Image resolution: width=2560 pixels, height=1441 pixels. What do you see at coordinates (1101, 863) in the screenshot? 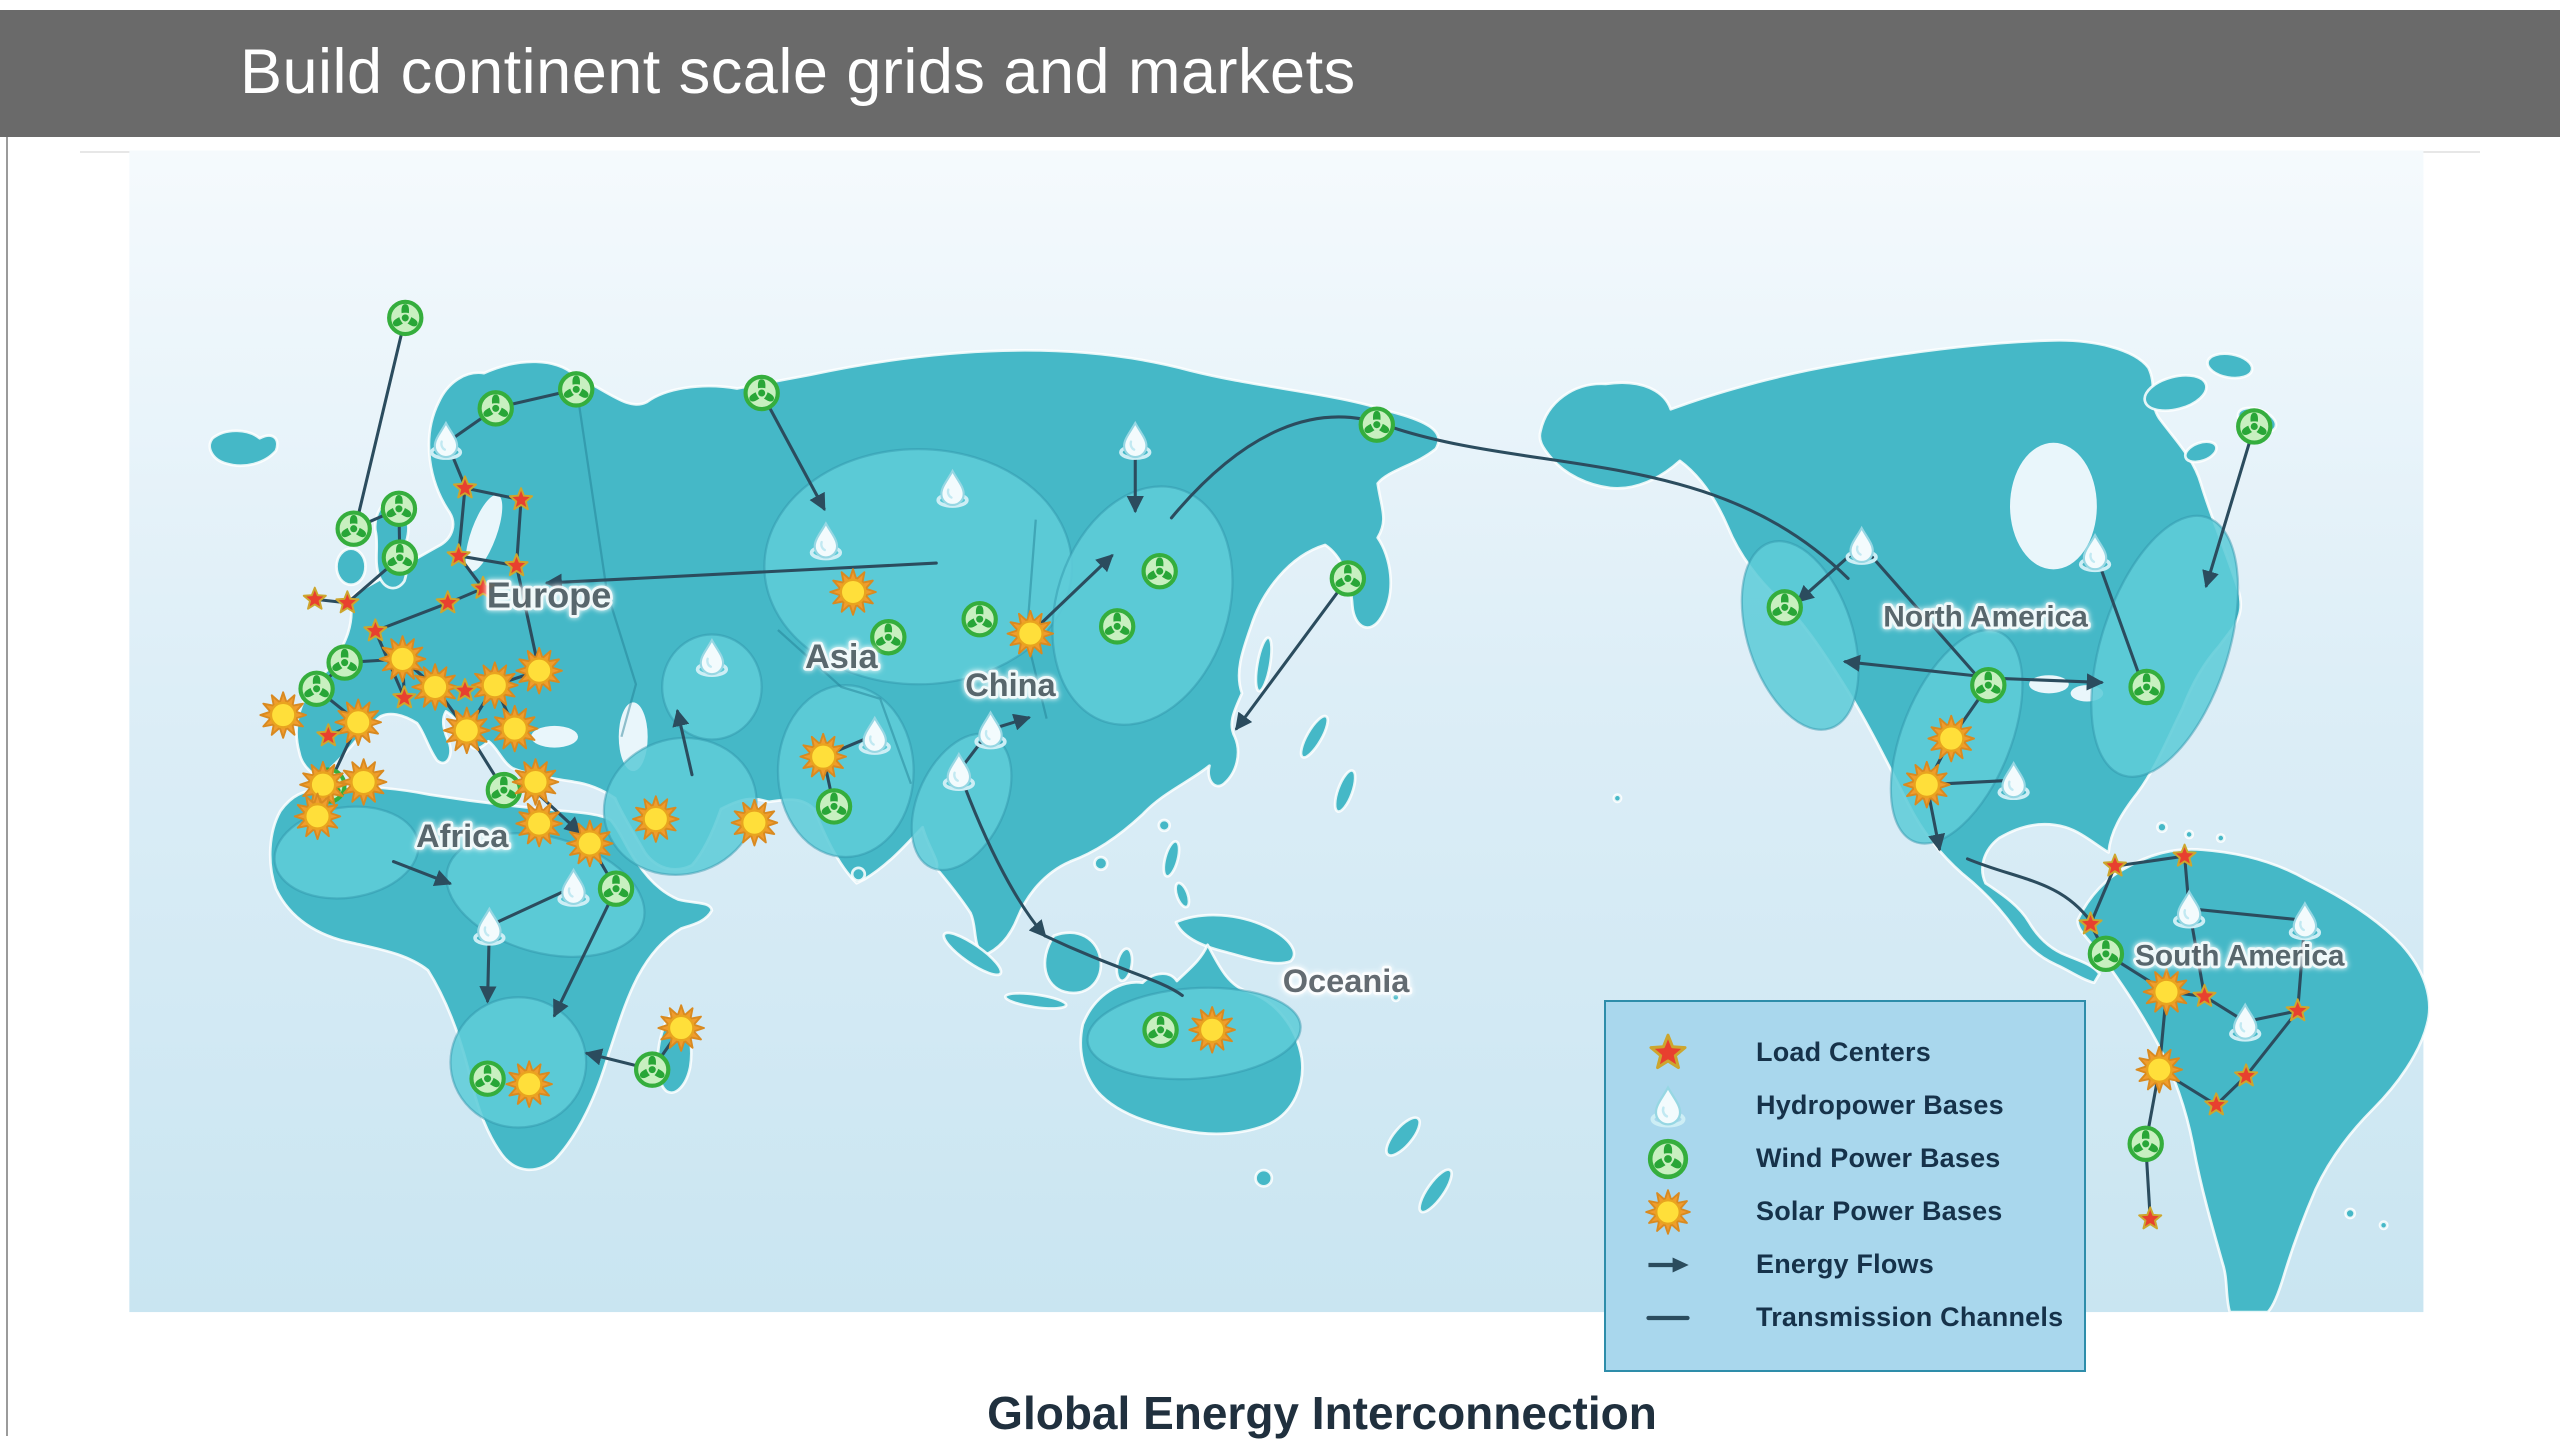
I see `hainan-island` at bounding box center [1101, 863].